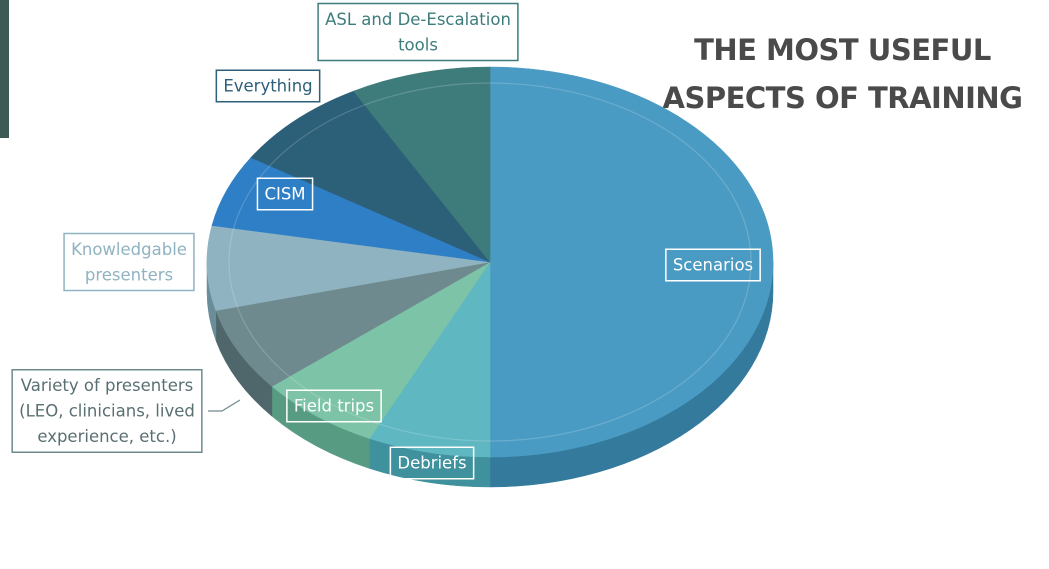 This screenshot has width=1049, height=569. What do you see at coordinates (107, 385) in the screenshot?
I see `data-label-text: Variety of presenters` at bounding box center [107, 385].